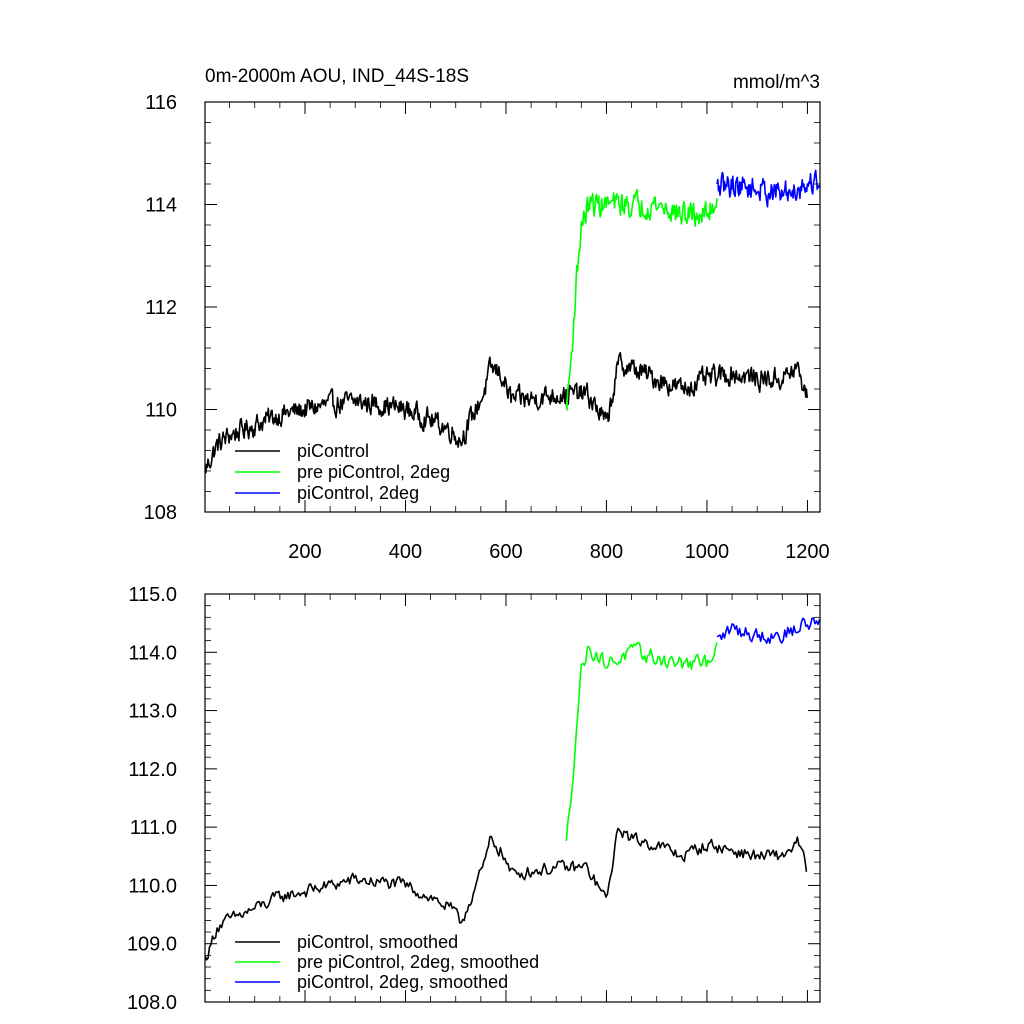 The width and height of the screenshot is (1024, 1024). I want to click on y-tick-label: 108, so click(160, 513).